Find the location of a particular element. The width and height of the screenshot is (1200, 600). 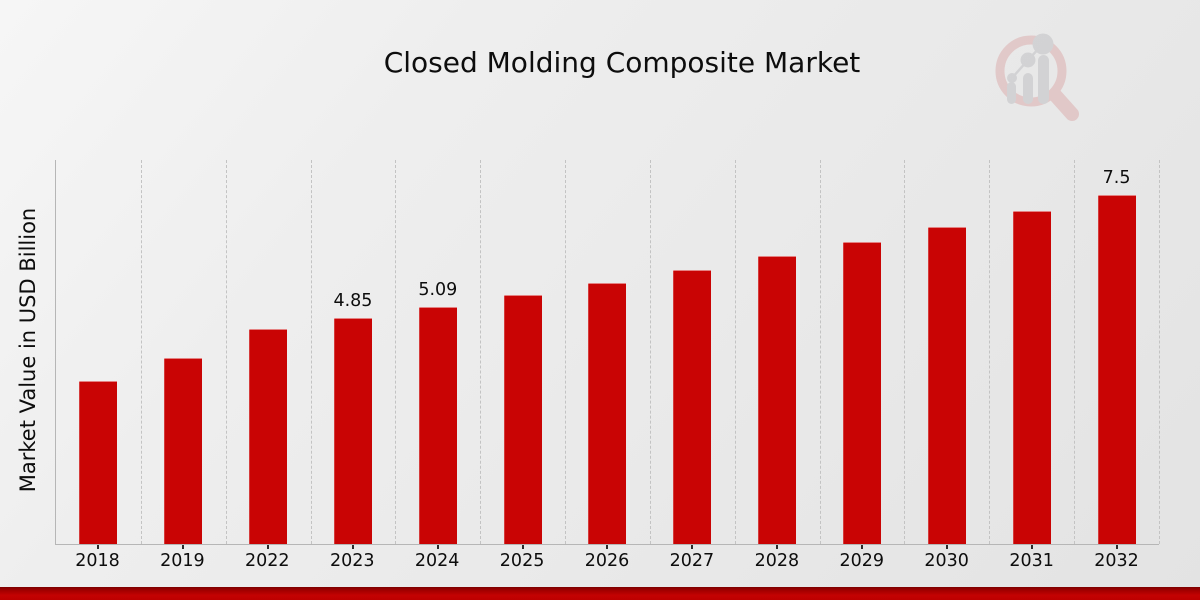

x-tick-label-2027: 2027 is located at coordinates (692, 561).